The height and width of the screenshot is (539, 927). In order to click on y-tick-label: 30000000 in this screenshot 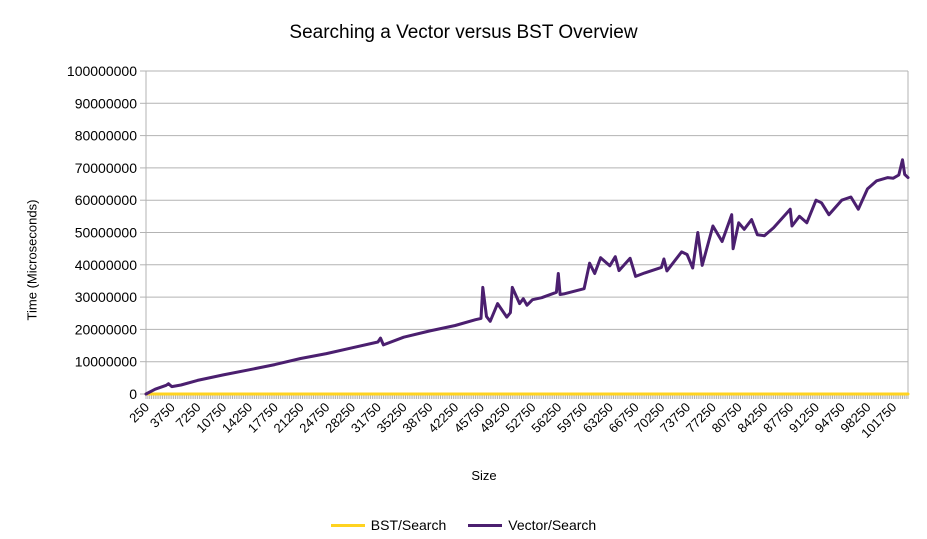, I will do `click(106, 297)`.